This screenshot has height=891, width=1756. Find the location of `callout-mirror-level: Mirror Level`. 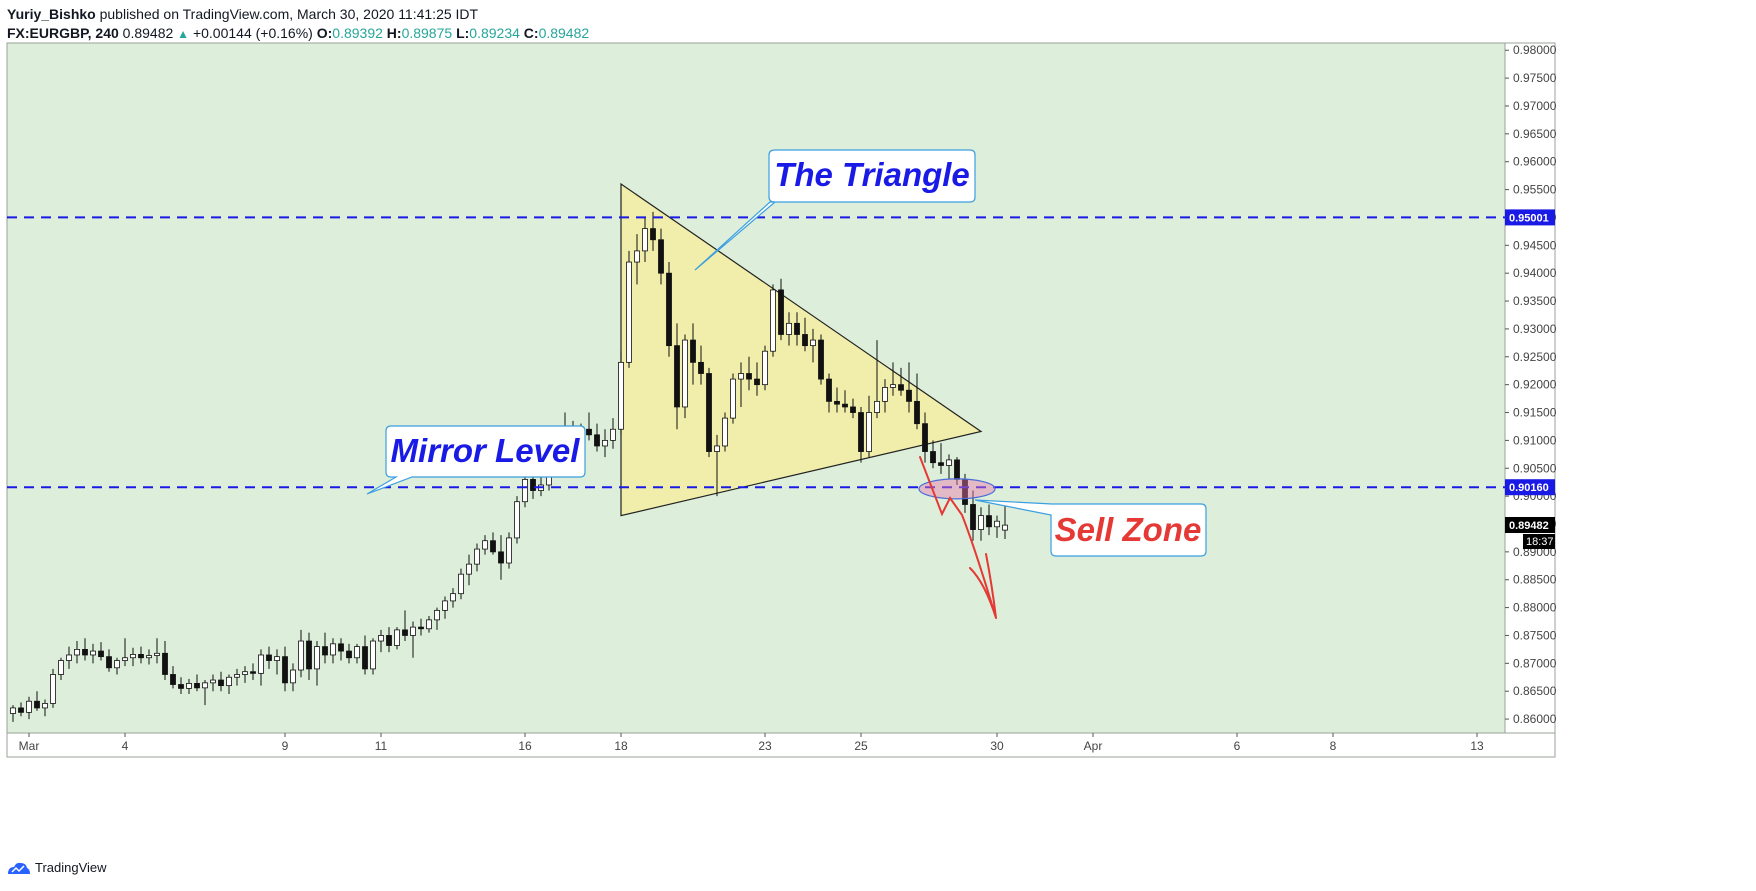

callout-mirror-level: Mirror Level is located at coordinates (476, 460).